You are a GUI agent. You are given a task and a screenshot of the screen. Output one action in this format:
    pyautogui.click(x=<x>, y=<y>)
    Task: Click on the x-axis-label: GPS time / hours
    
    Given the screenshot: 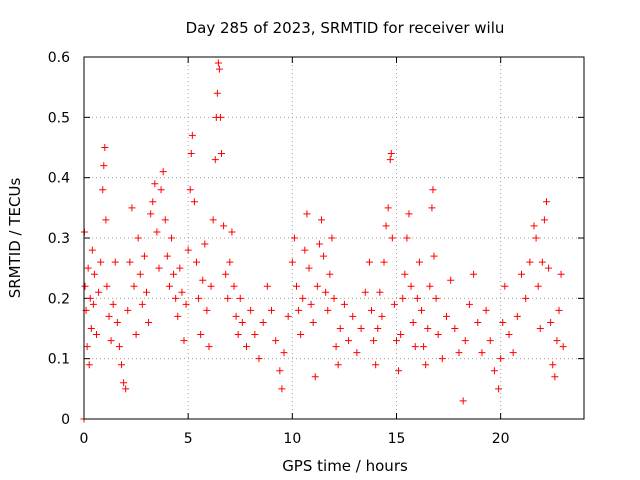 What is the action you would take?
    pyautogui.click(x=345, y=466)
    